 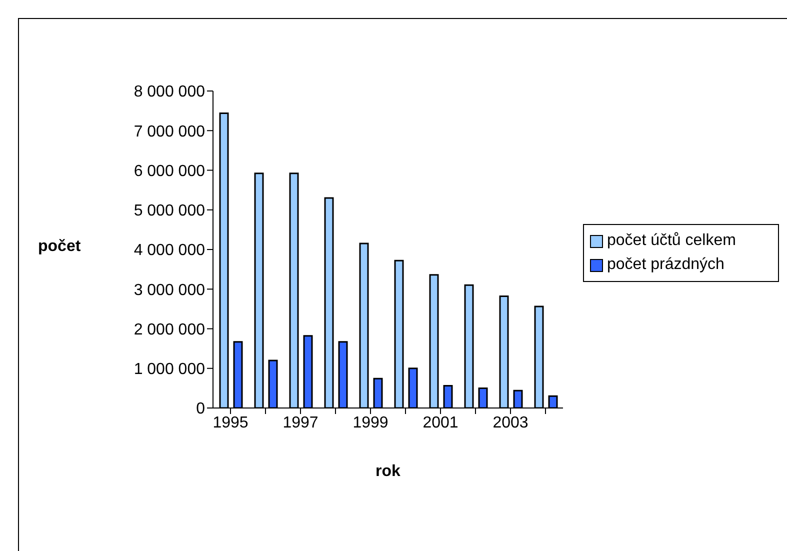 I want to click on y-tick-label: 1 000 000, so click(x=170, y=369).